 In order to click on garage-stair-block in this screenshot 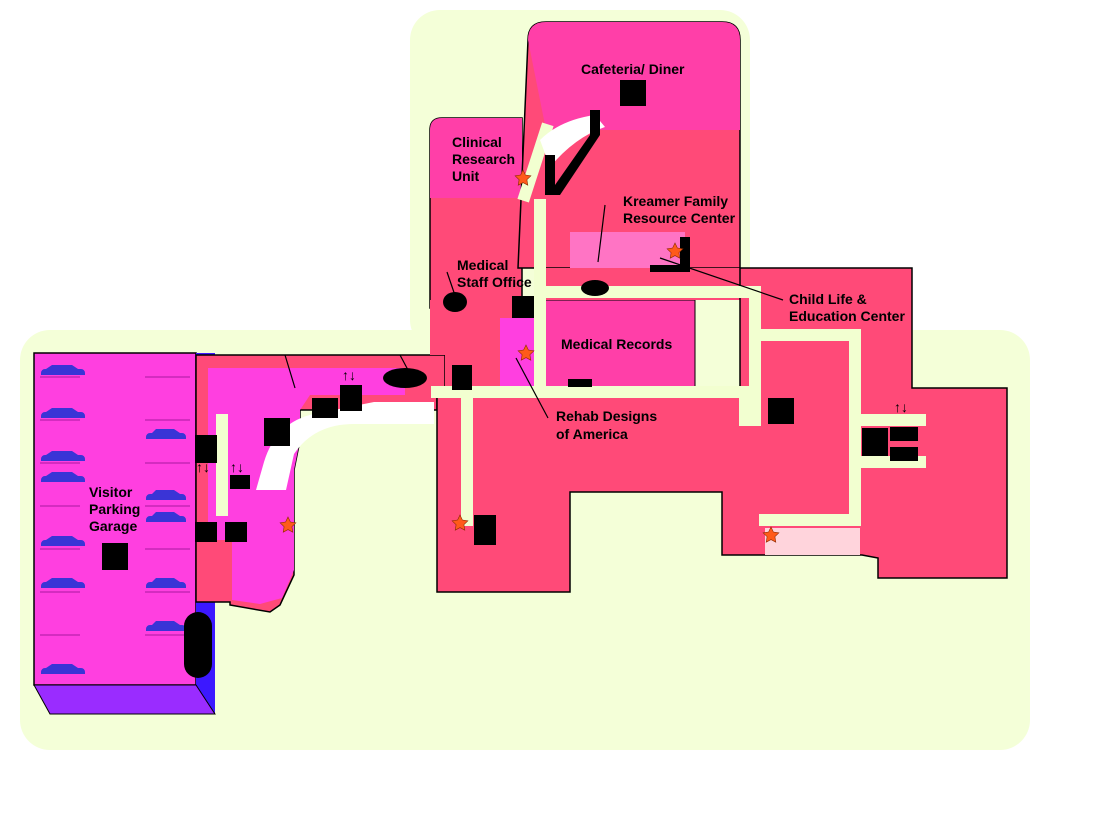, I will do `click(115, 556)`.